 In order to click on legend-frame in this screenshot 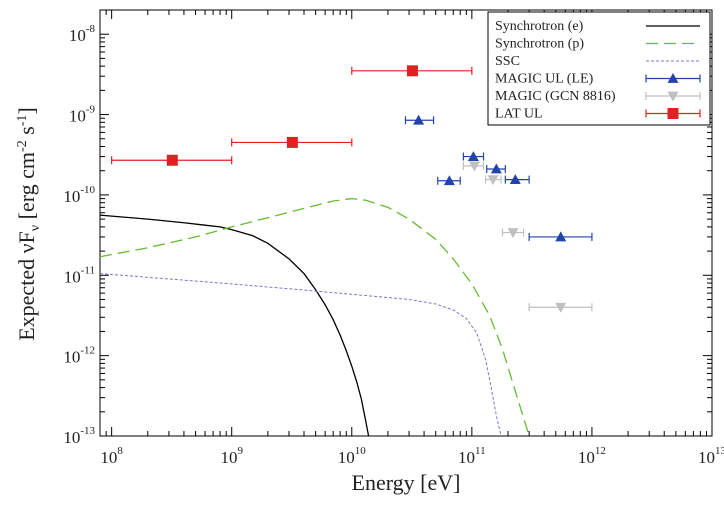, I will do `click(599, 68)`.